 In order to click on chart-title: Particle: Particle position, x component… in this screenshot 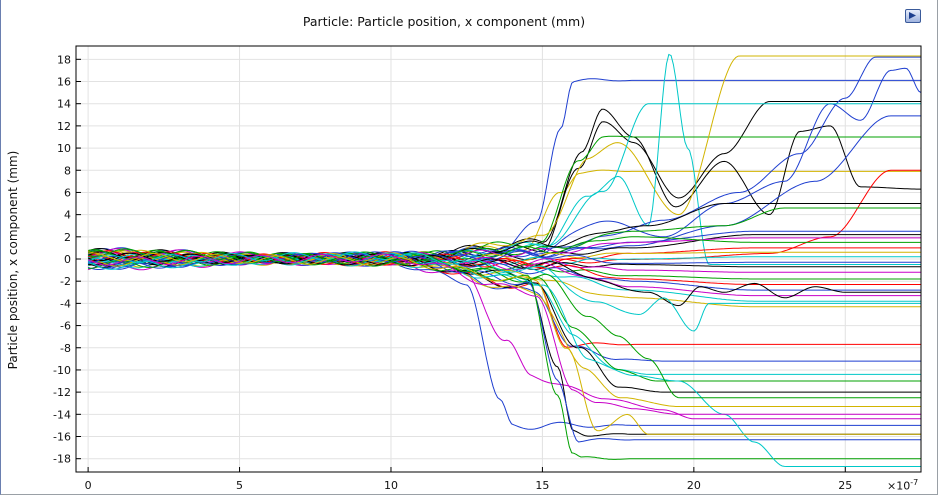, I will do `click(444, 21)`.